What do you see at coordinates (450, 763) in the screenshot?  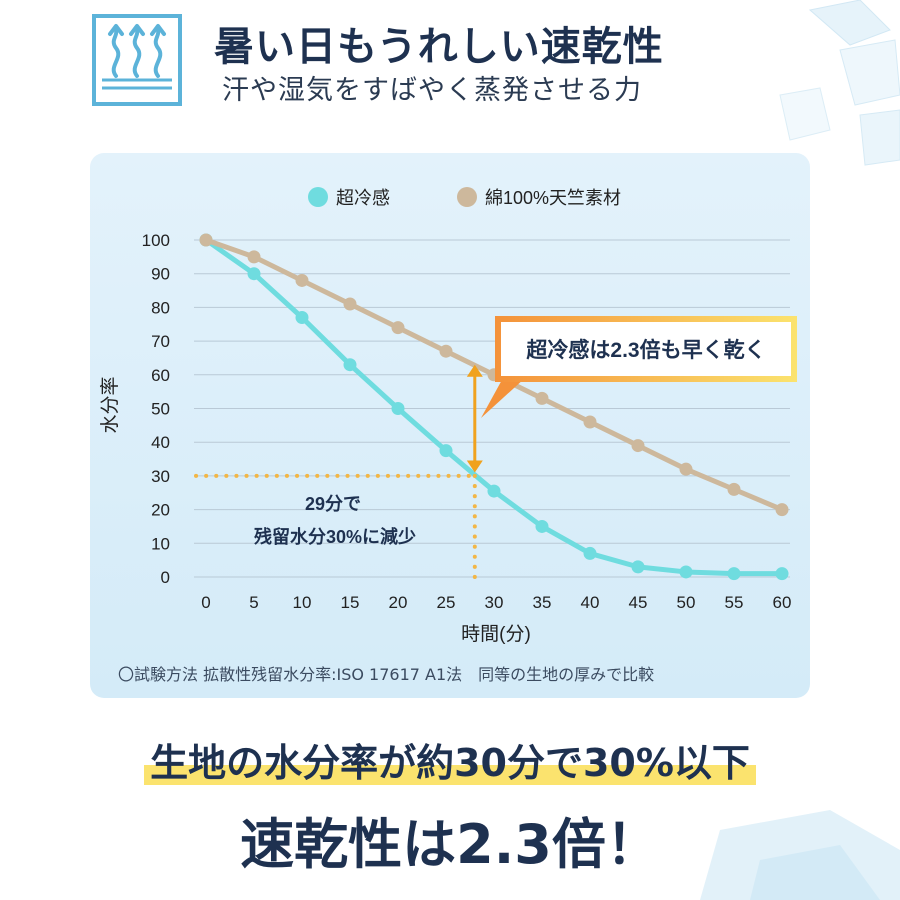 I see `conclusion-line1: 生地の水分率が約30分で30%以下` at bounding box center [450, 763].